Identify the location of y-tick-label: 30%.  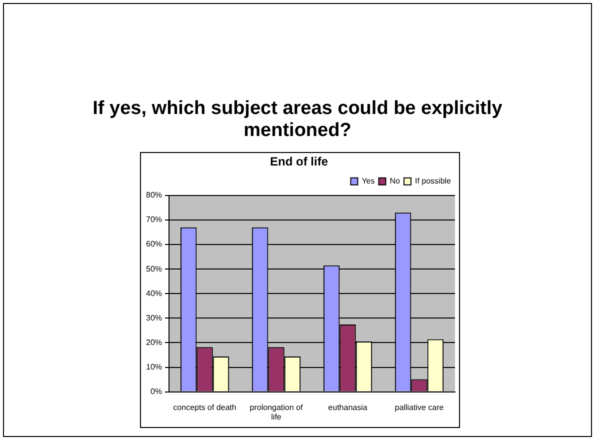
(154, 317).